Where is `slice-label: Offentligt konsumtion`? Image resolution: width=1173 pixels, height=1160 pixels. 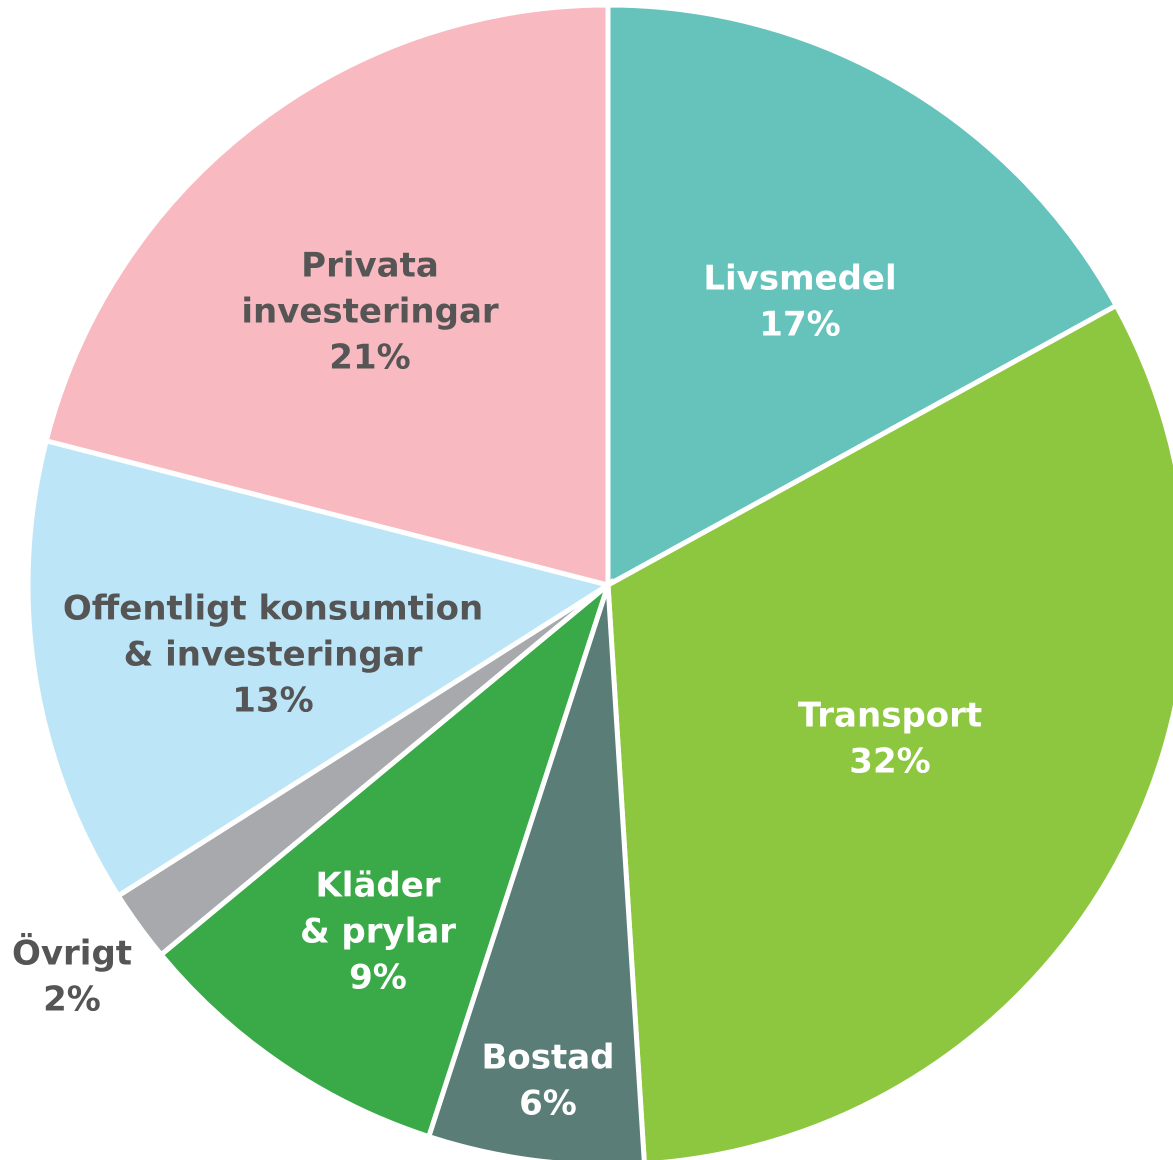 slice-label: Offentligt konsumtion is located at coordinates (273, 609).